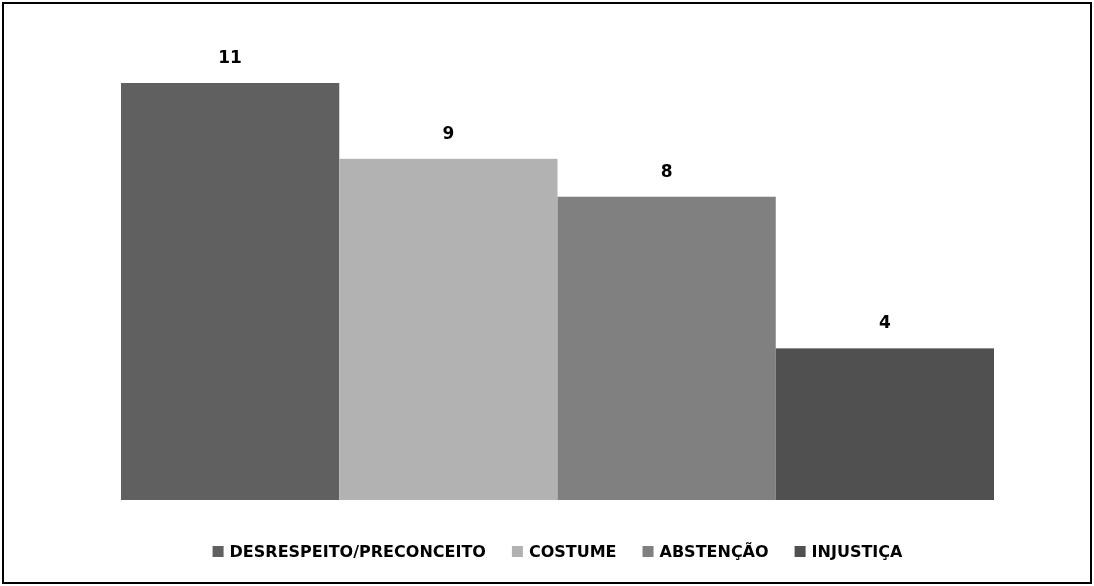  Describe the element at coordinates (572, 551) in the screenshot. I see `legend-label: COSTUME` at that location.